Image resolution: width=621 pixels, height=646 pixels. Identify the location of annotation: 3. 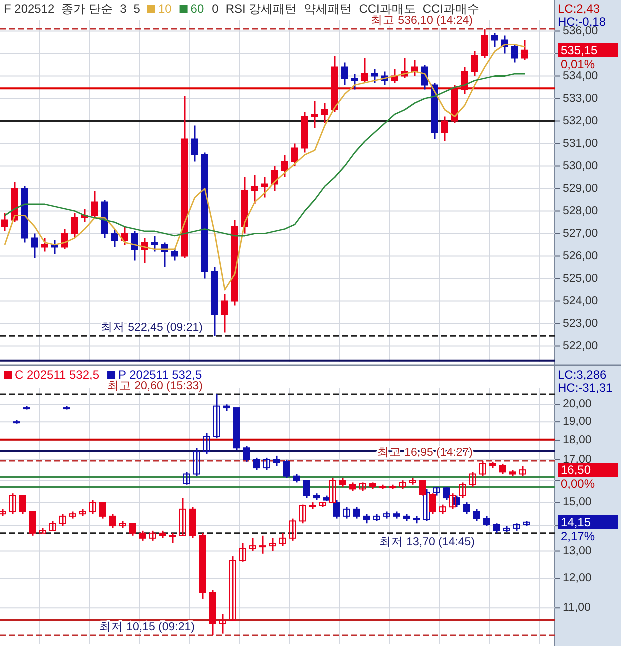
(123, 9).